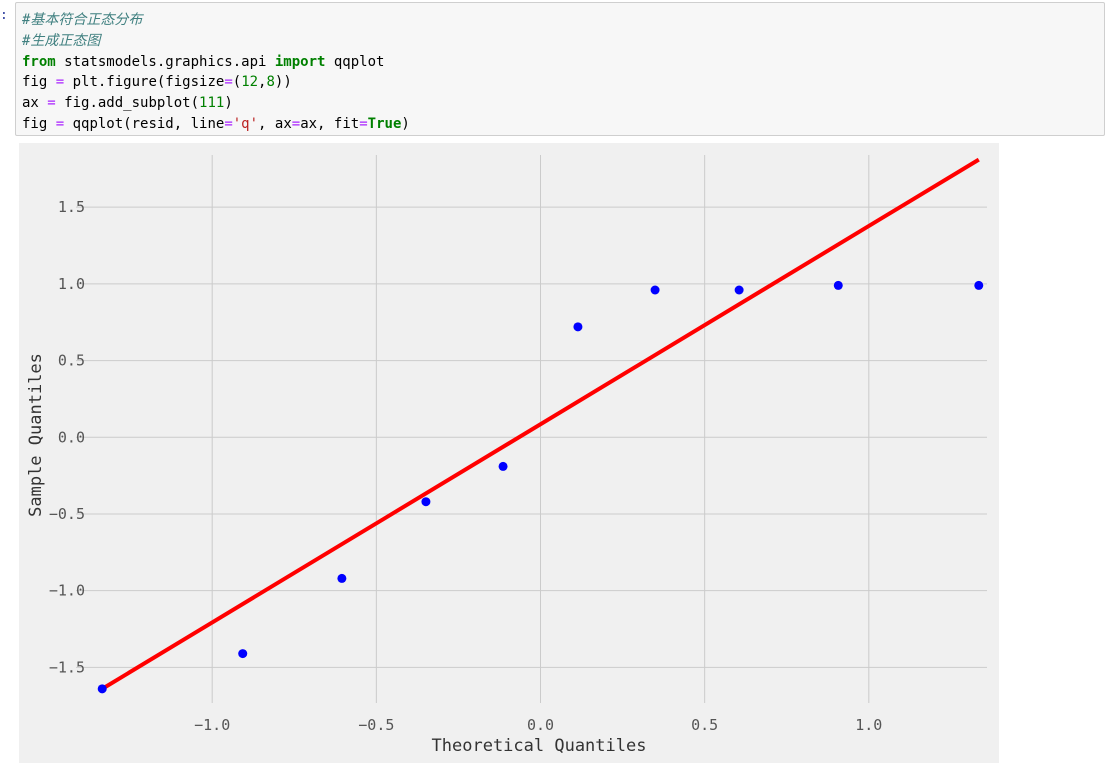  Describe the element at coordinates (330, 123) in the screenshot. I see `code-token: ax, fit` at that location.